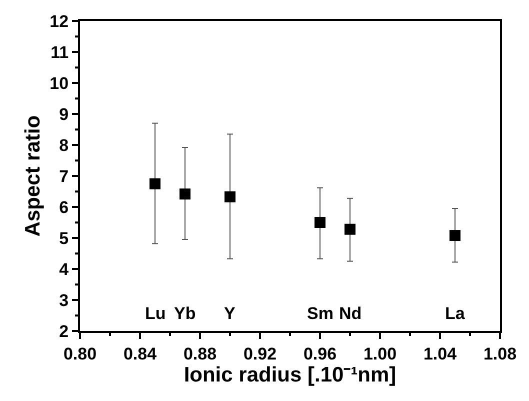 Image resolution: width=529 pixels, height=401 pixels. What do you see at coordinates (64, 207) in the screenshot?
I see `y-tick-label: 6` at bounding box center [64, 207].